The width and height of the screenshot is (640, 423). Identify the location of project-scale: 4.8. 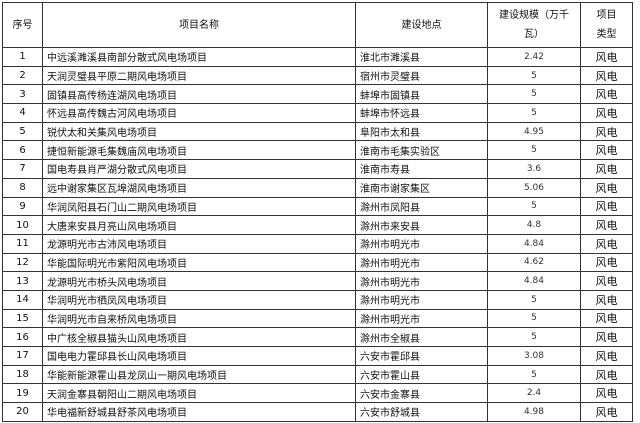
(534, 225).